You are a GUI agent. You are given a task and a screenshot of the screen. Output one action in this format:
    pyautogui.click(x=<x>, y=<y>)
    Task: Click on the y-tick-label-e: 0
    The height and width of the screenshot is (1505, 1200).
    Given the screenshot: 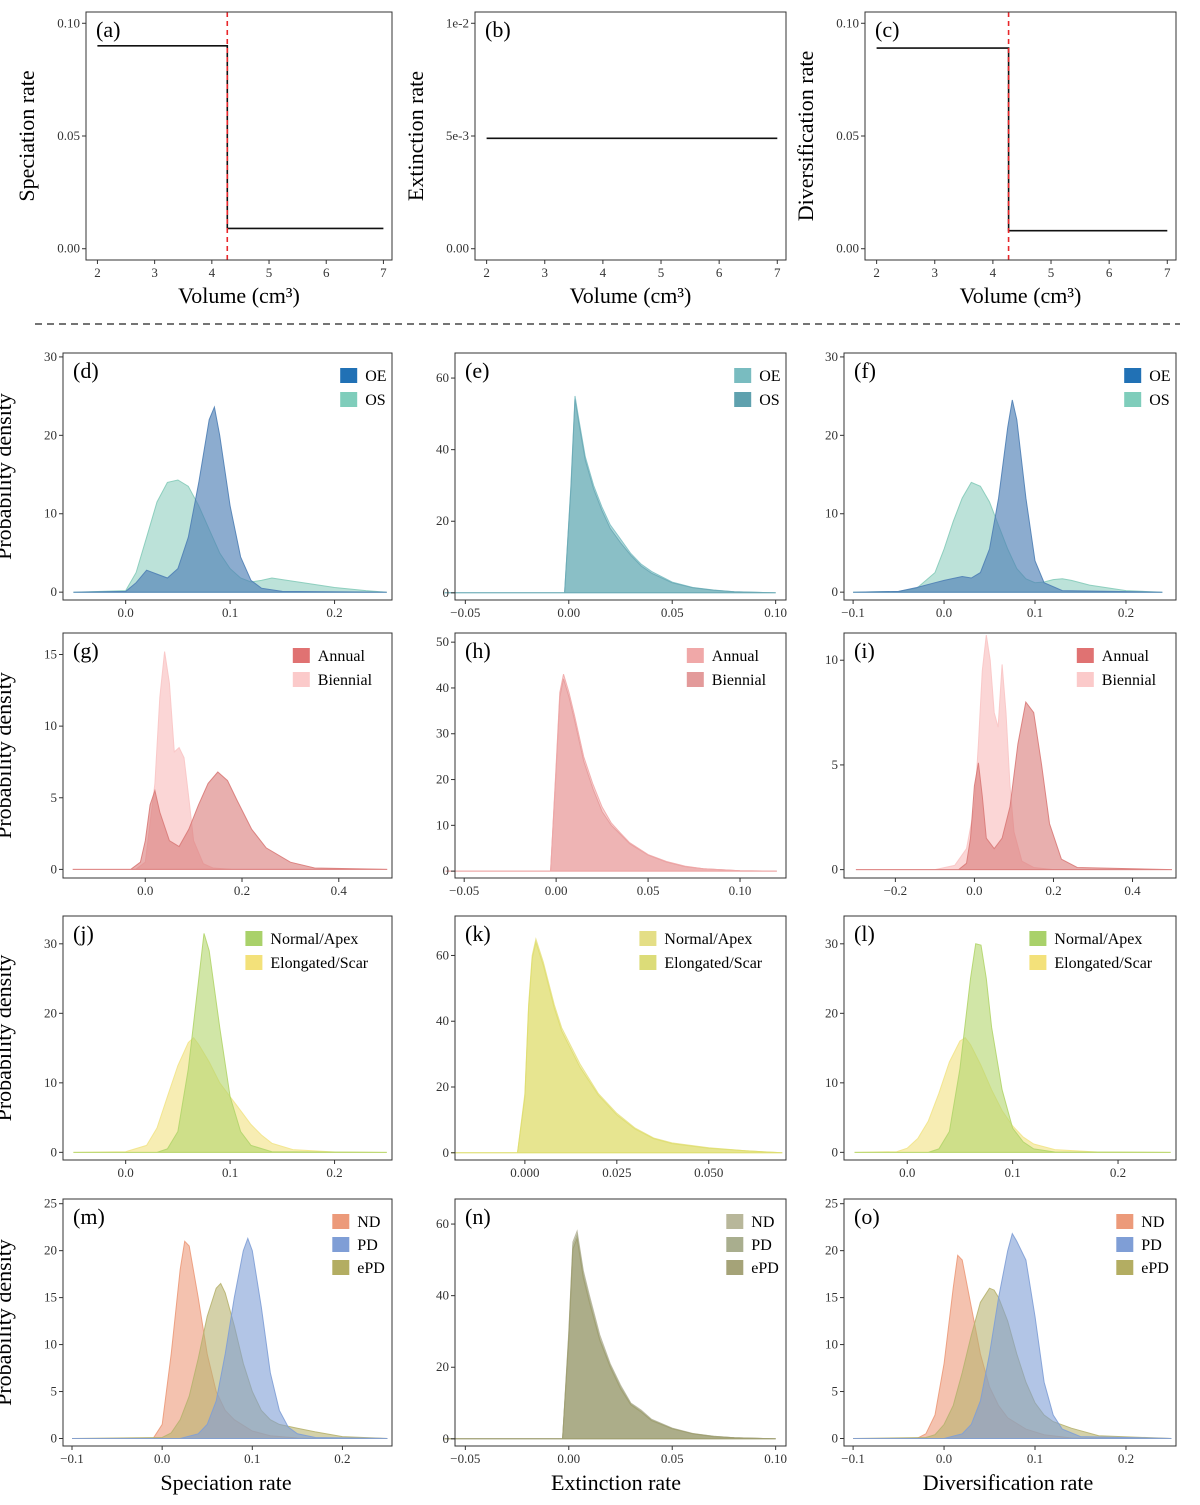 What is the action you would take?
    pyautogui.click(x=446, y=592)
    